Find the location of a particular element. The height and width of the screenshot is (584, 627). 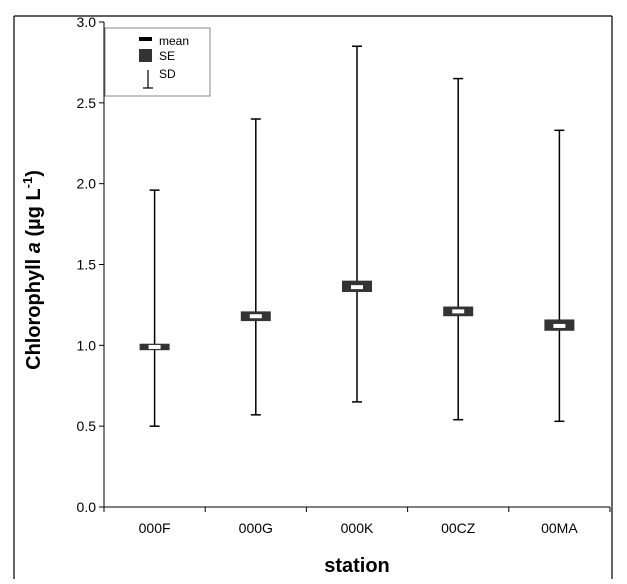

y-tick-label: 0.5 is located at coordinates (87, 426).